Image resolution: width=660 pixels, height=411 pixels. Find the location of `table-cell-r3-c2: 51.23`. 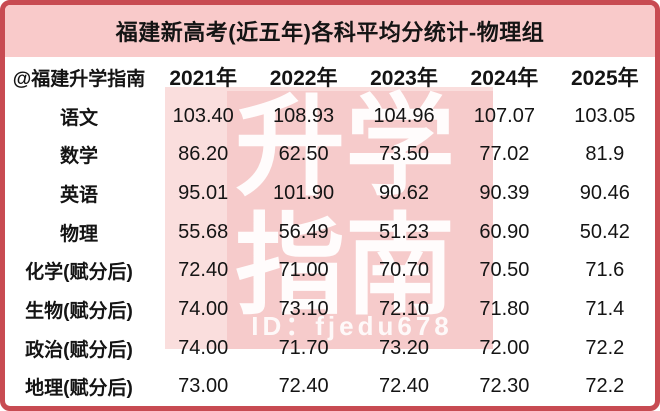

table-cell-r3-c2: 51.23 is located at coordinates (404, 231).